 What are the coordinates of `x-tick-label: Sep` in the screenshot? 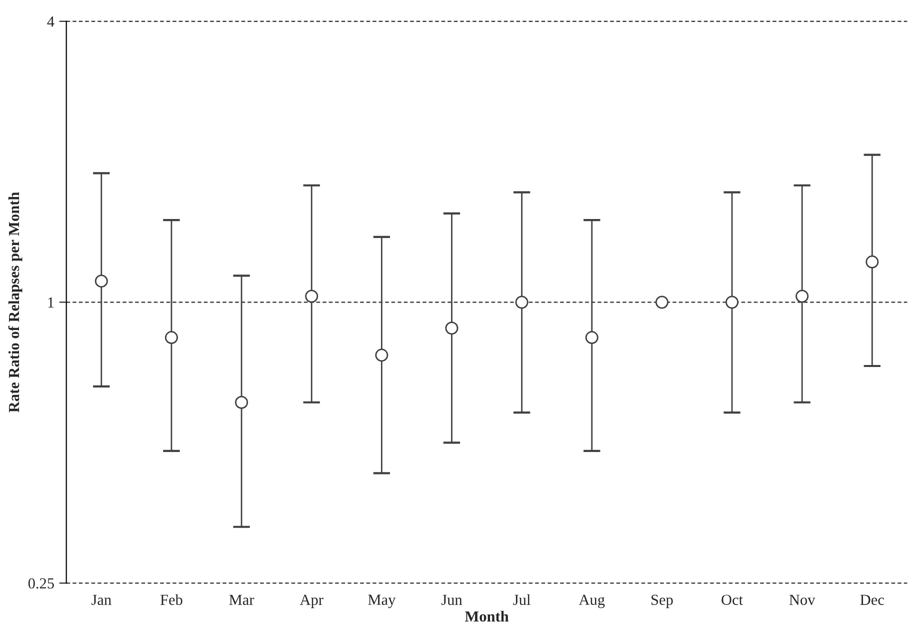 It's located at (662, 601).